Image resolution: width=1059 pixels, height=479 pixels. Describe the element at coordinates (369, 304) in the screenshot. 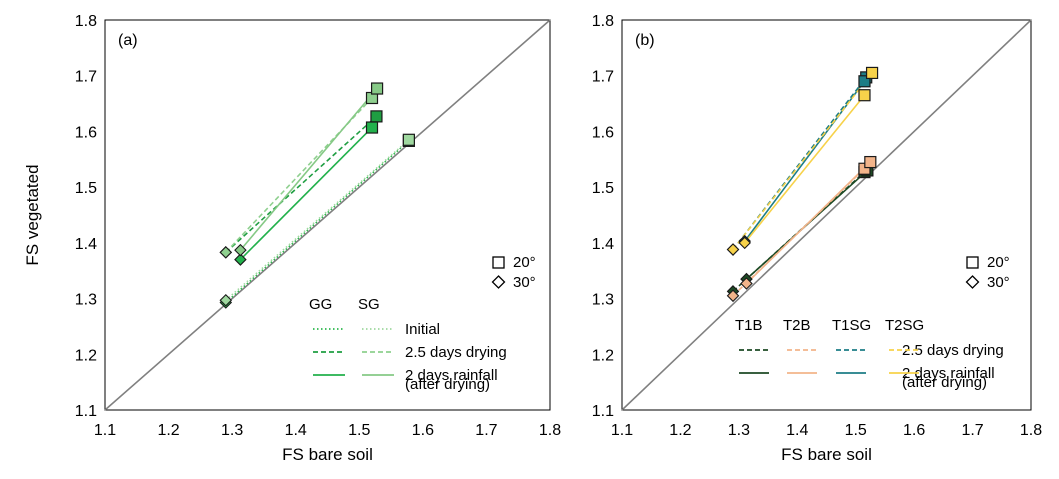

I see `legend-column-header: SG` at that location.